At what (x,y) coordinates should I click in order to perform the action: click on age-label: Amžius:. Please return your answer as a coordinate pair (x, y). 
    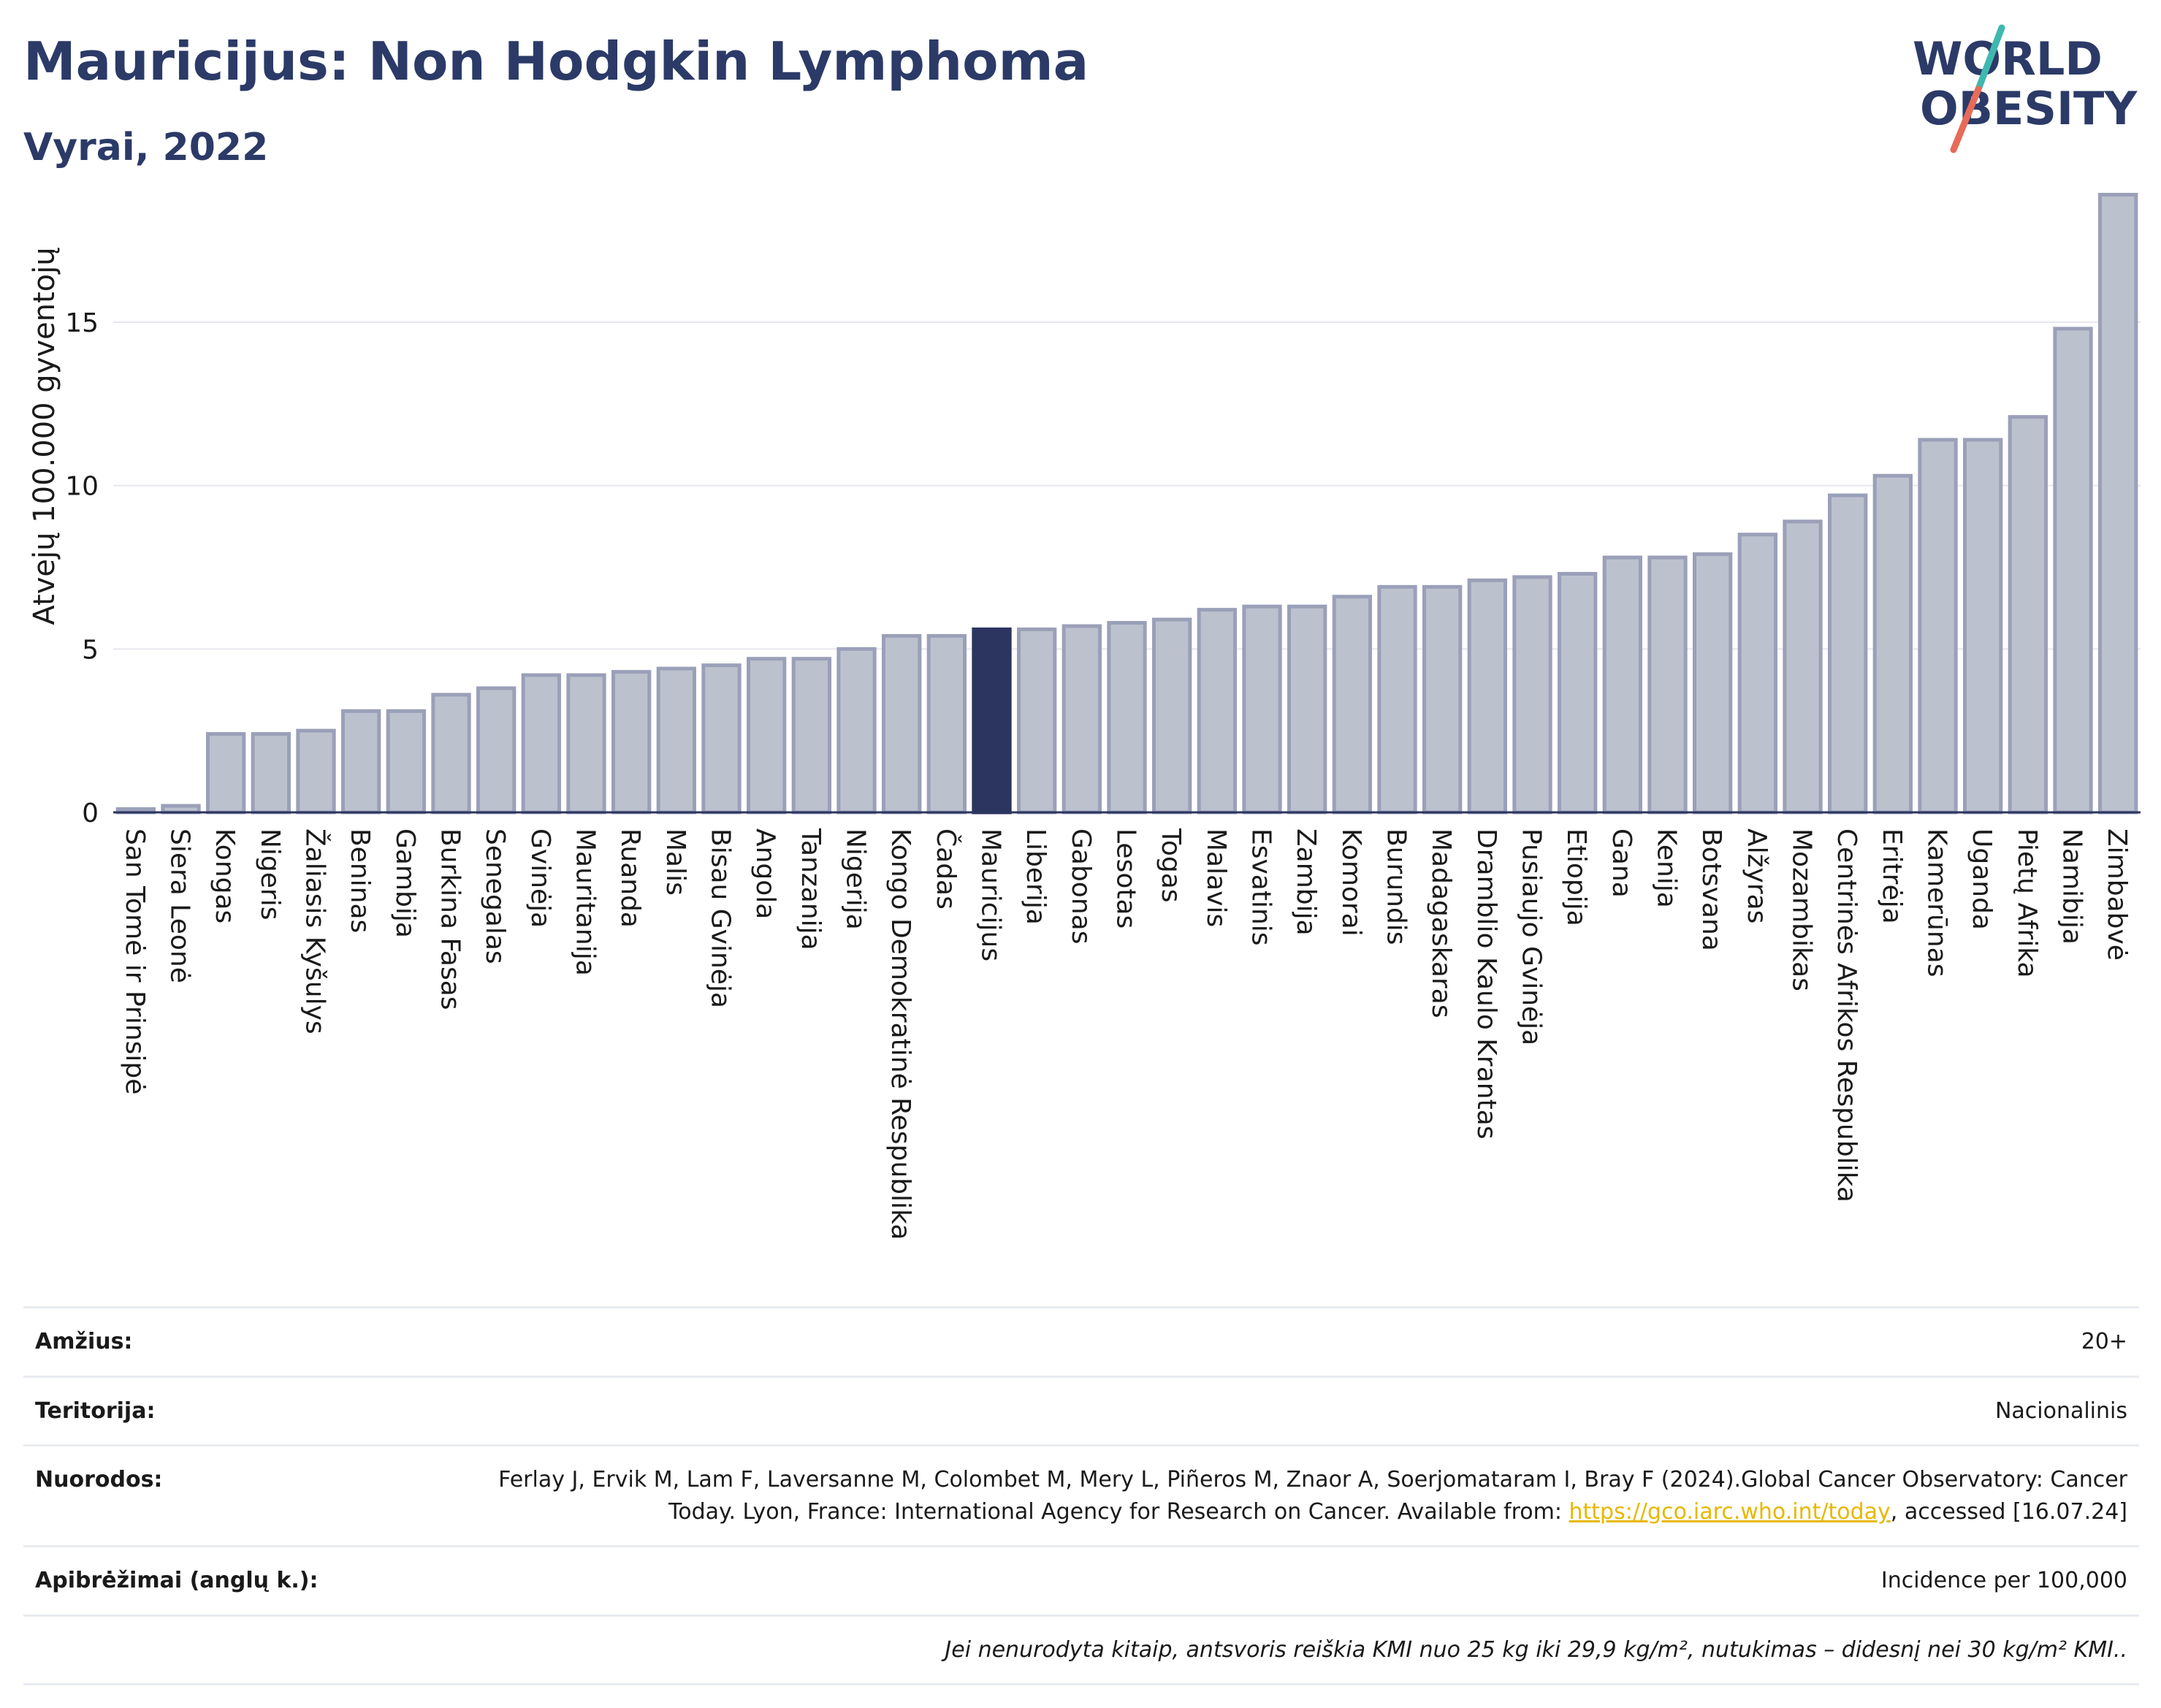
    Looking at the image, I should click on (225, 1341).